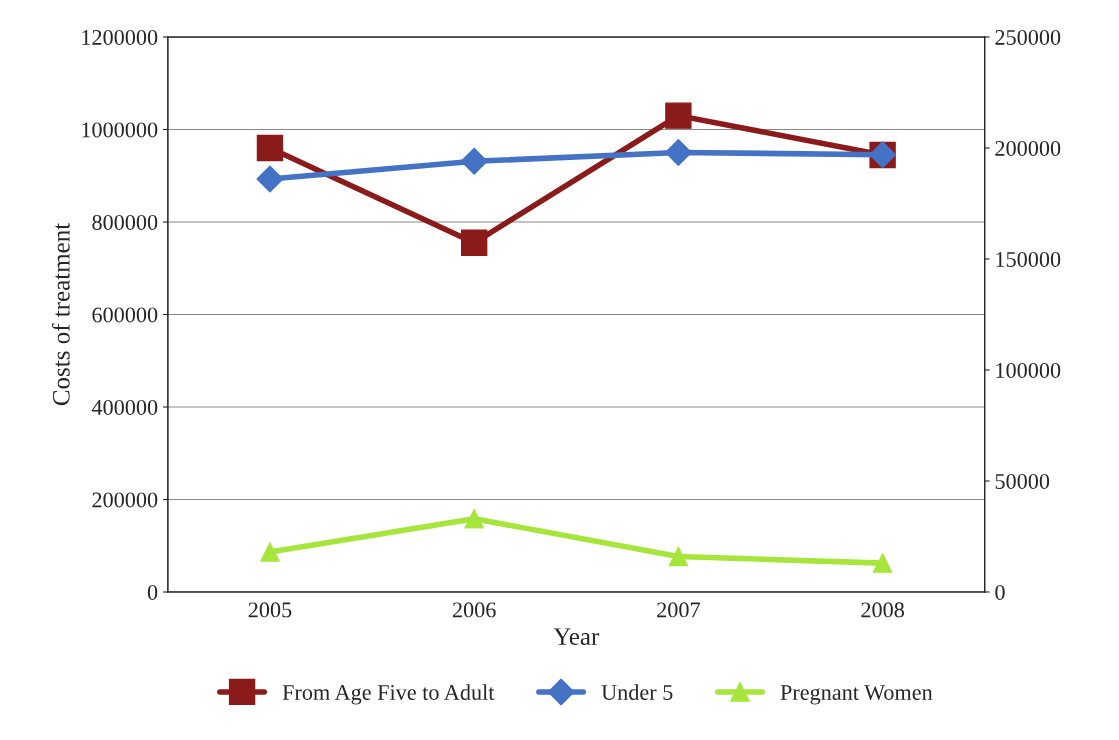 This screenshot has width=1119, height=740. I want to click on y-axis-title: Costs of treatment, so click(60, 314).